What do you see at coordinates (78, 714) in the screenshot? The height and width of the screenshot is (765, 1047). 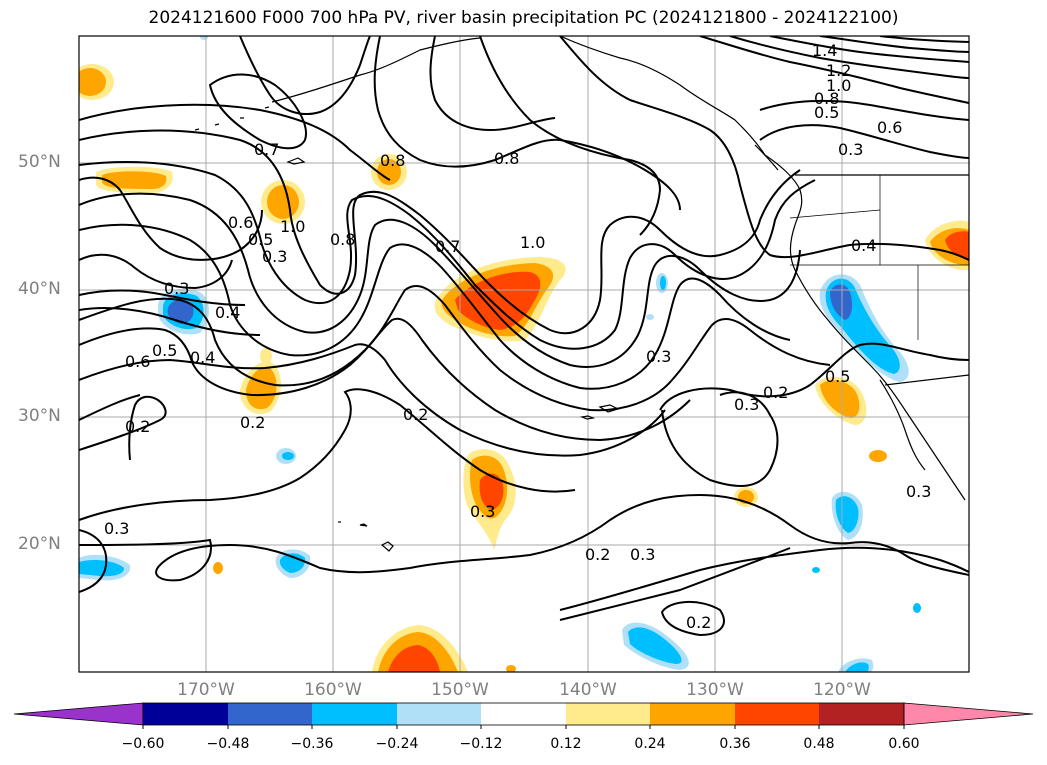 I see `colorbar-extend-low` at bounding box center [78, 714].